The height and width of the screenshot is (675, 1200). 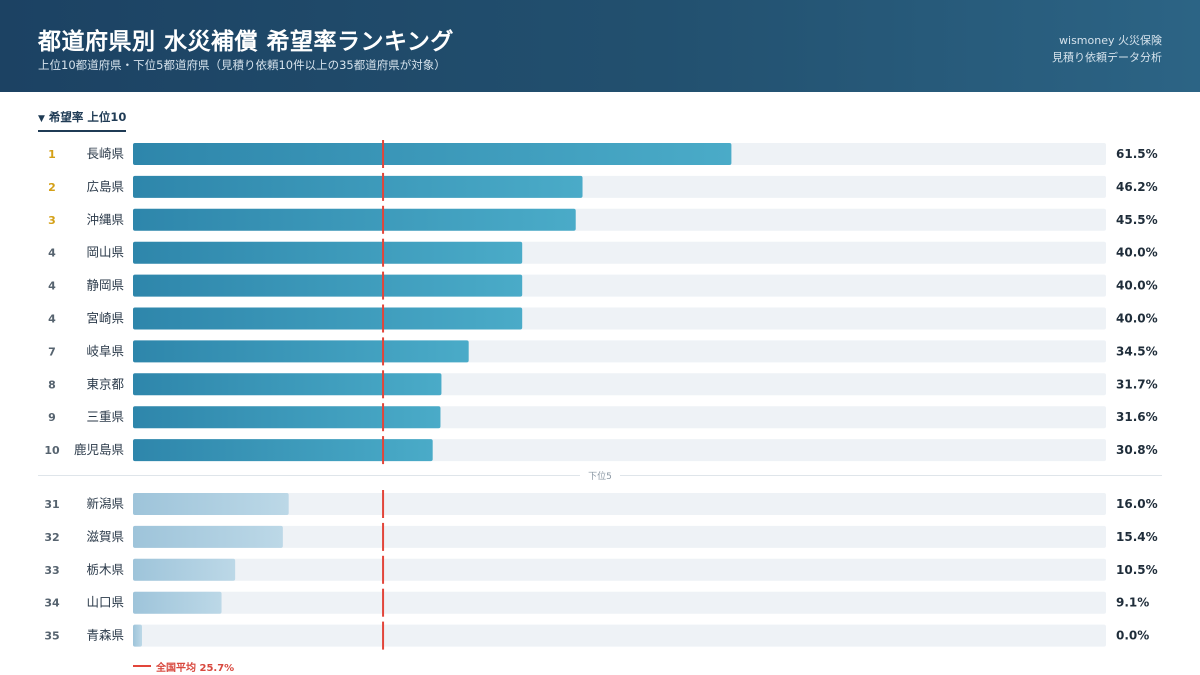 What do you see at coordinates (52, 384) in the screenshot?
I see `rank-label: 8` at bounding box center [52, 384].